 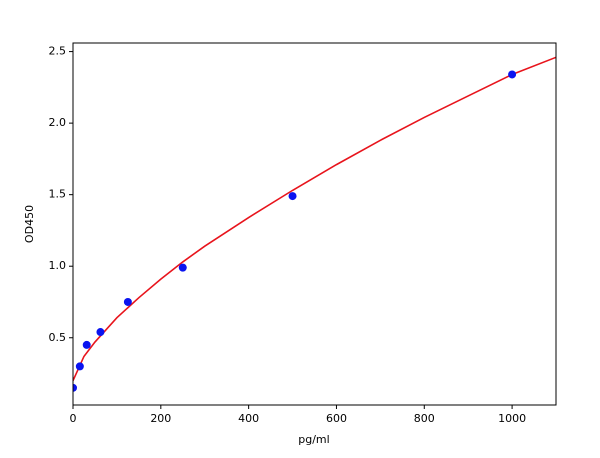 I want to click on y-tick-label: 2.5, so click(x=58, y=51).